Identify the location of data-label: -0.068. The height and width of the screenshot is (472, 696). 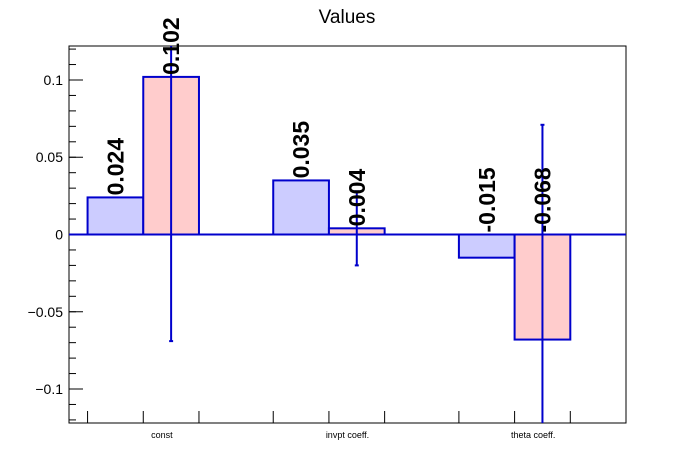
(542, 199).